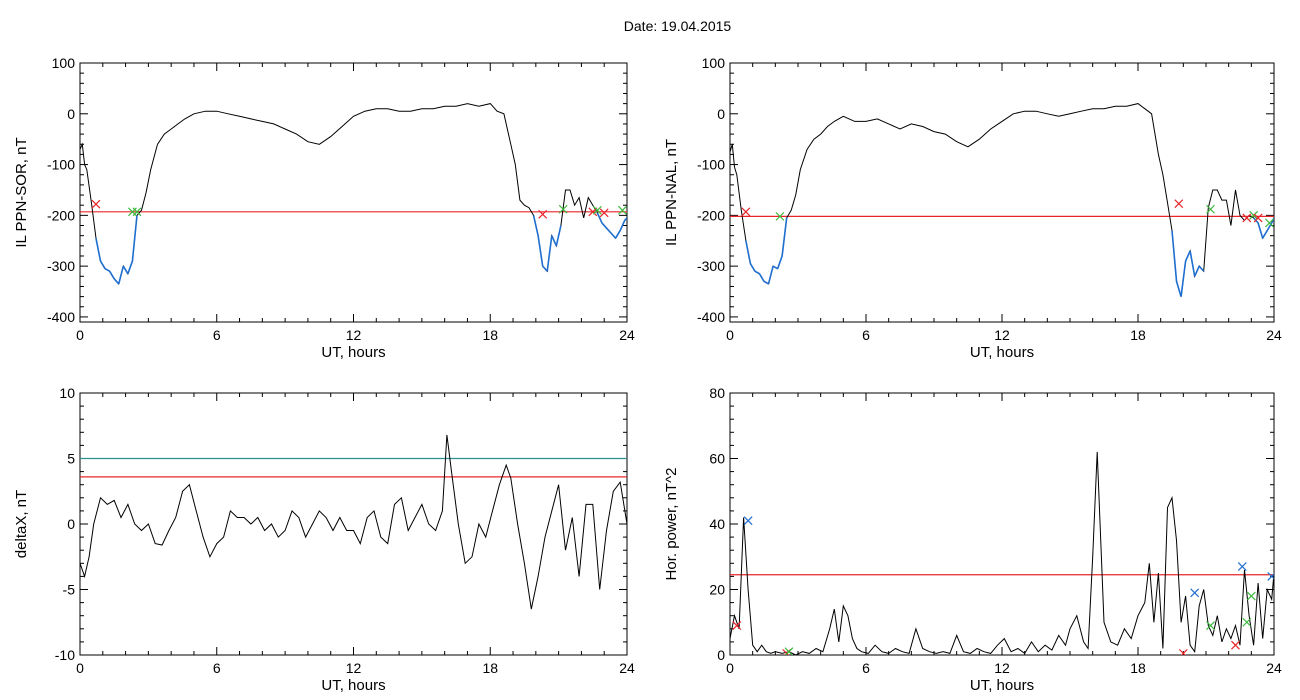 Image resolution: width=1300 pixels, height=700 pixels. Describe the element at coordinates (1138, 335) in the screenshot. I see `x-tick-label: 18` at that location.